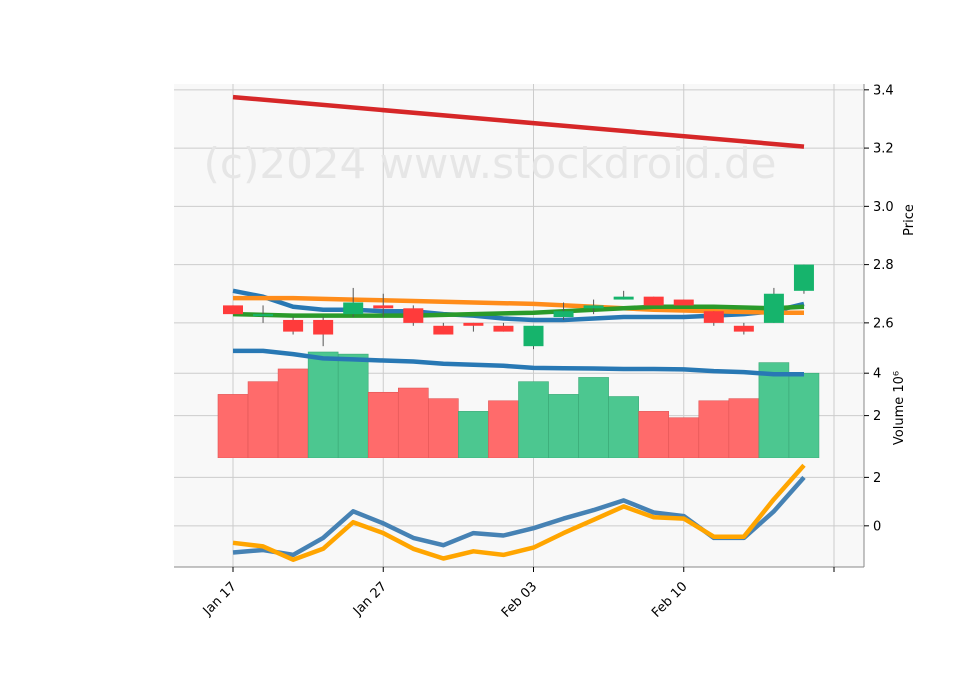 This screenshot has height=694, width=960. I want to click on x-tick-label: Feb 03, so click(520, 600).